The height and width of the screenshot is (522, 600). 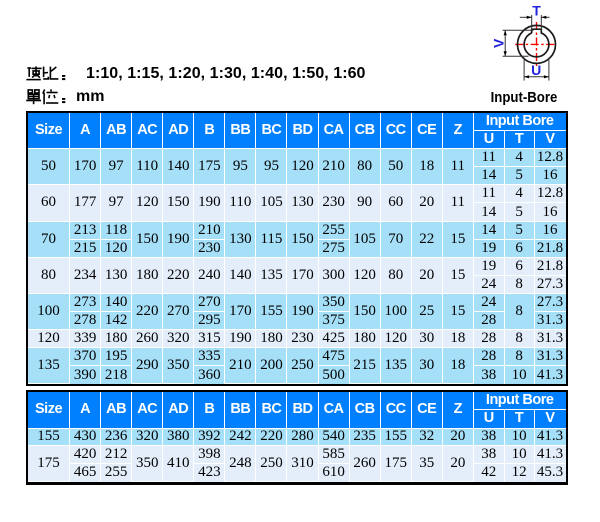 I want to click on svg-text: V, so click(x=498, y=43).